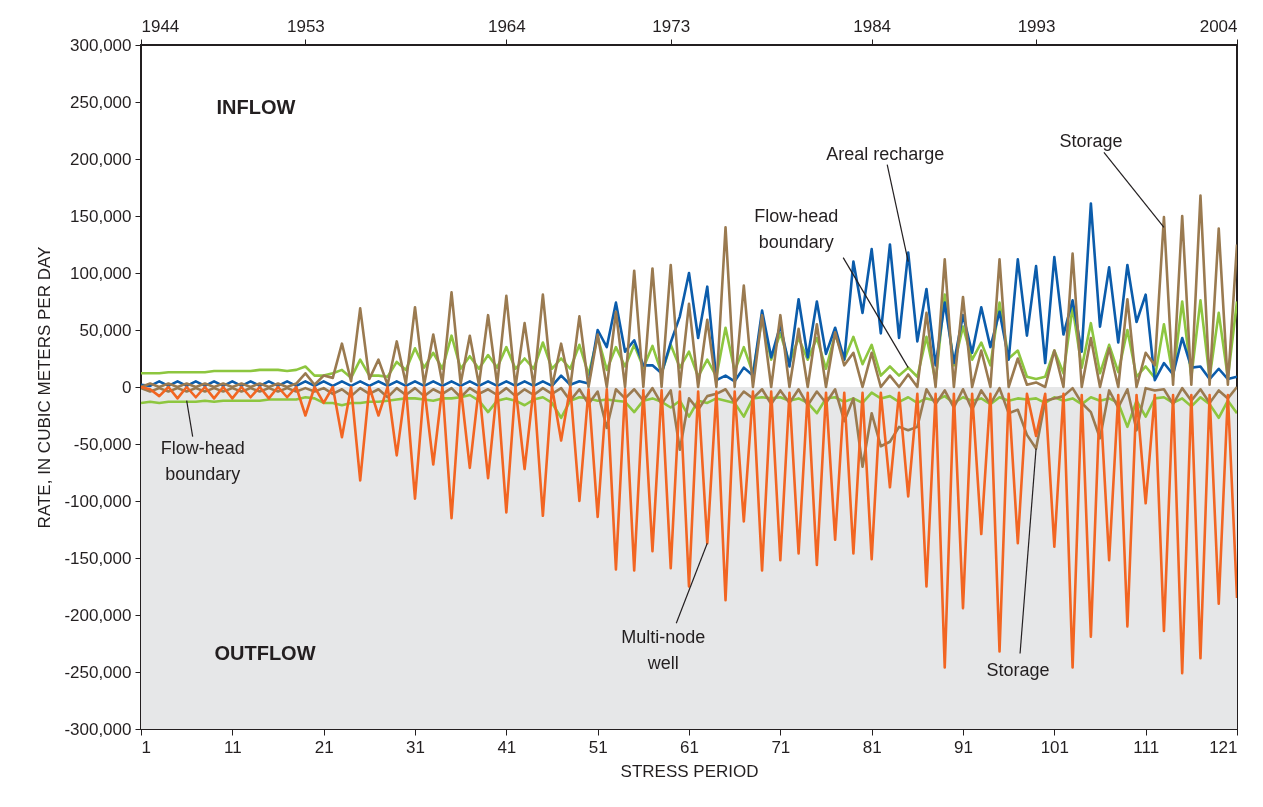  I want to click on y-tick-label: -100,000, so click(98, 501).